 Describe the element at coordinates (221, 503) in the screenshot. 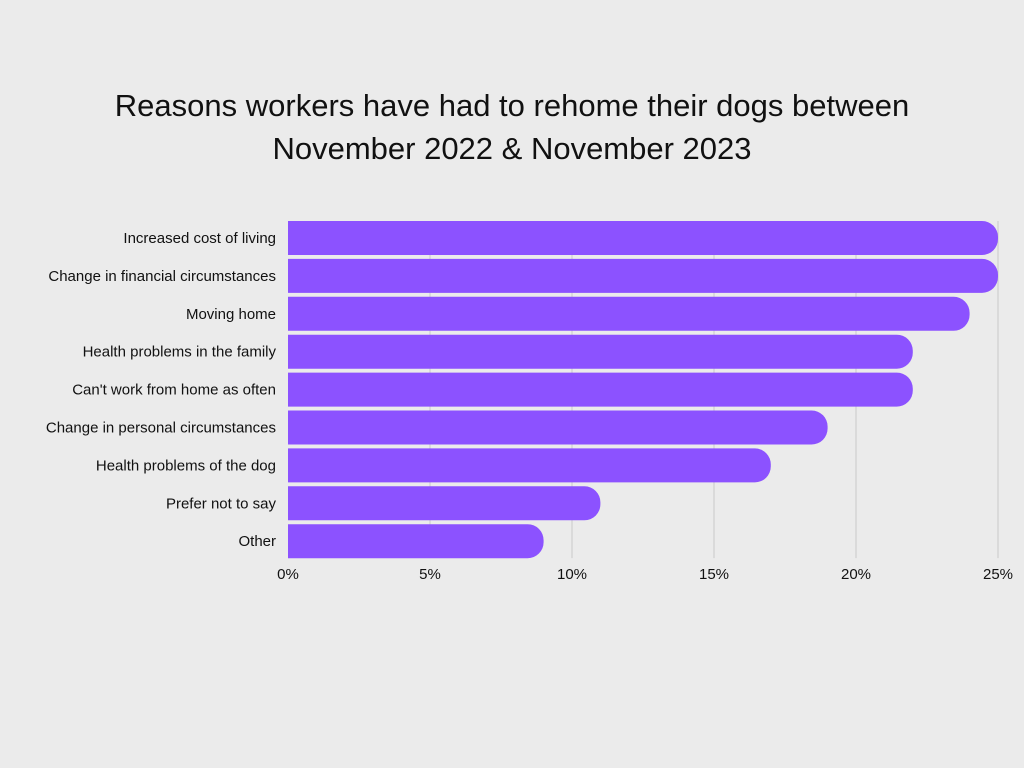

I see `category-label: Prefer not to say` at that location.